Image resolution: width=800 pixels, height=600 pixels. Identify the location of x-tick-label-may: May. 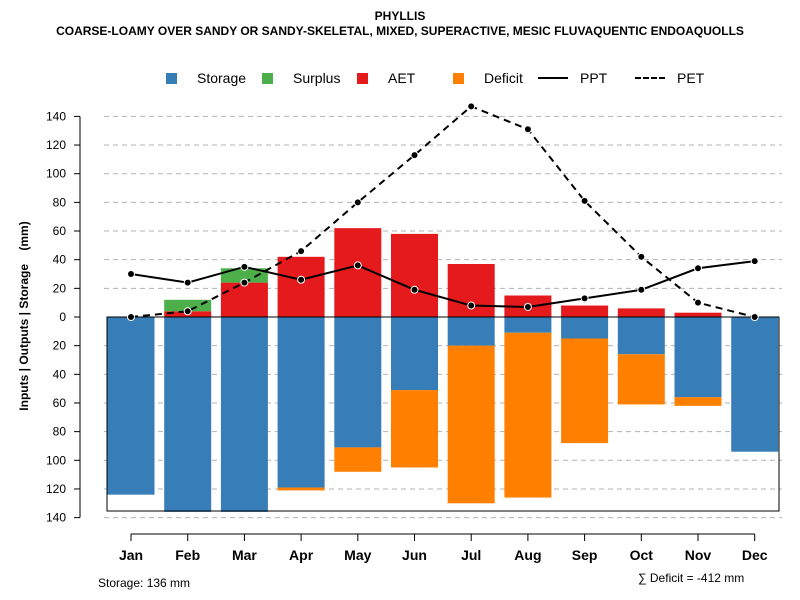
(357, 555).